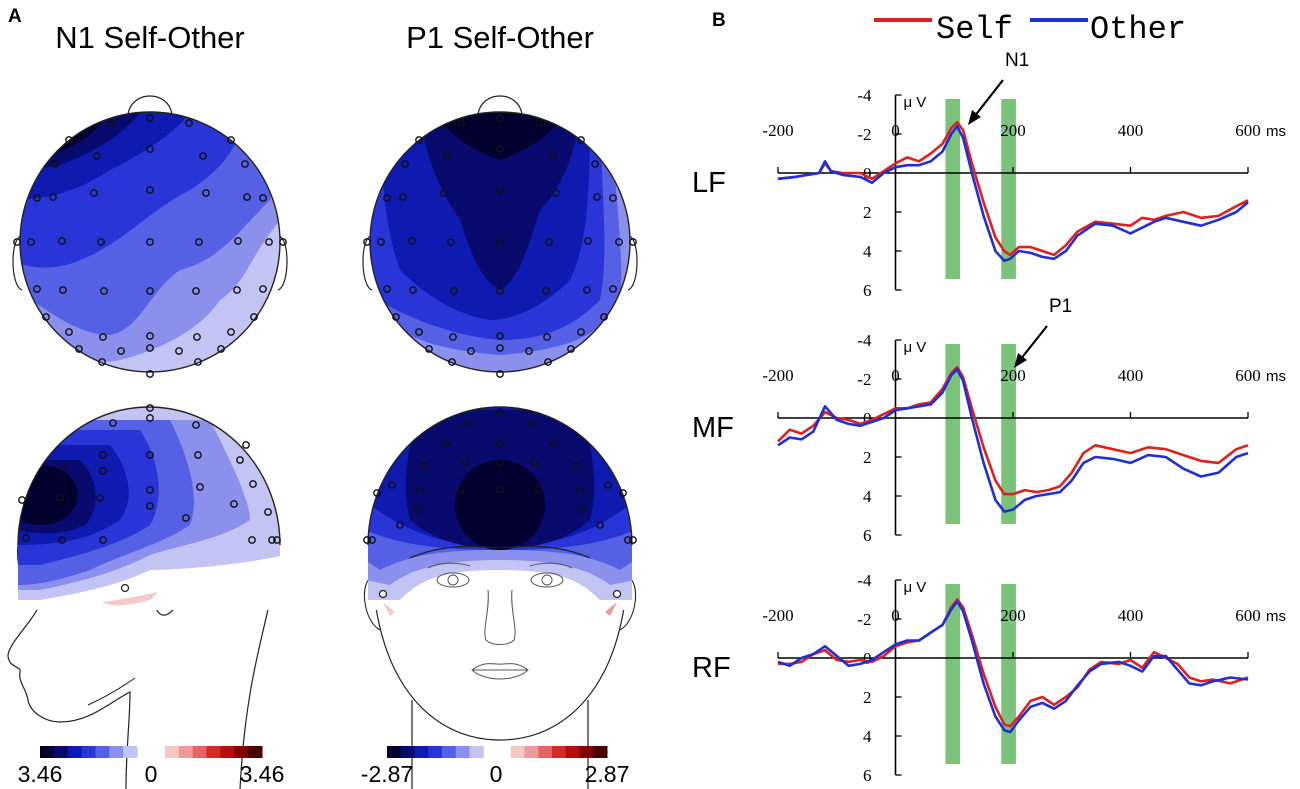 Image resolution: width=1300 pixels, height=789 pixels. I want to click on x-unit-label: ms, so click(1276, 376).